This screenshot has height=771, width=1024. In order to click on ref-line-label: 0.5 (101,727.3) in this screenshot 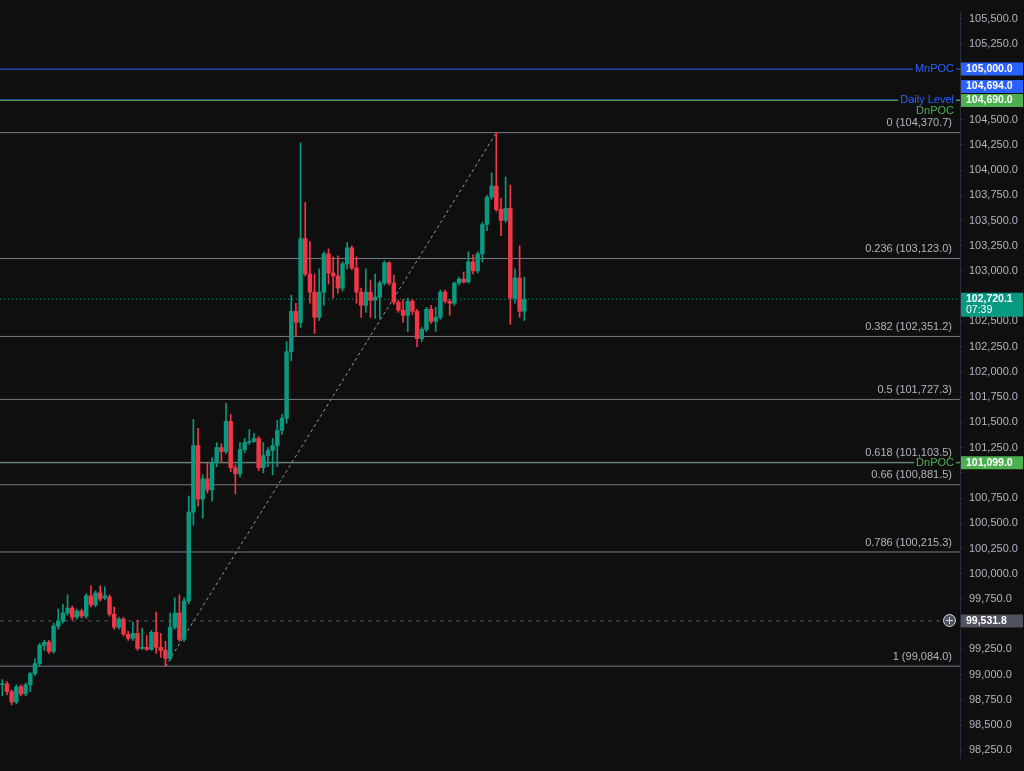, I will do `click(914, 388)`.